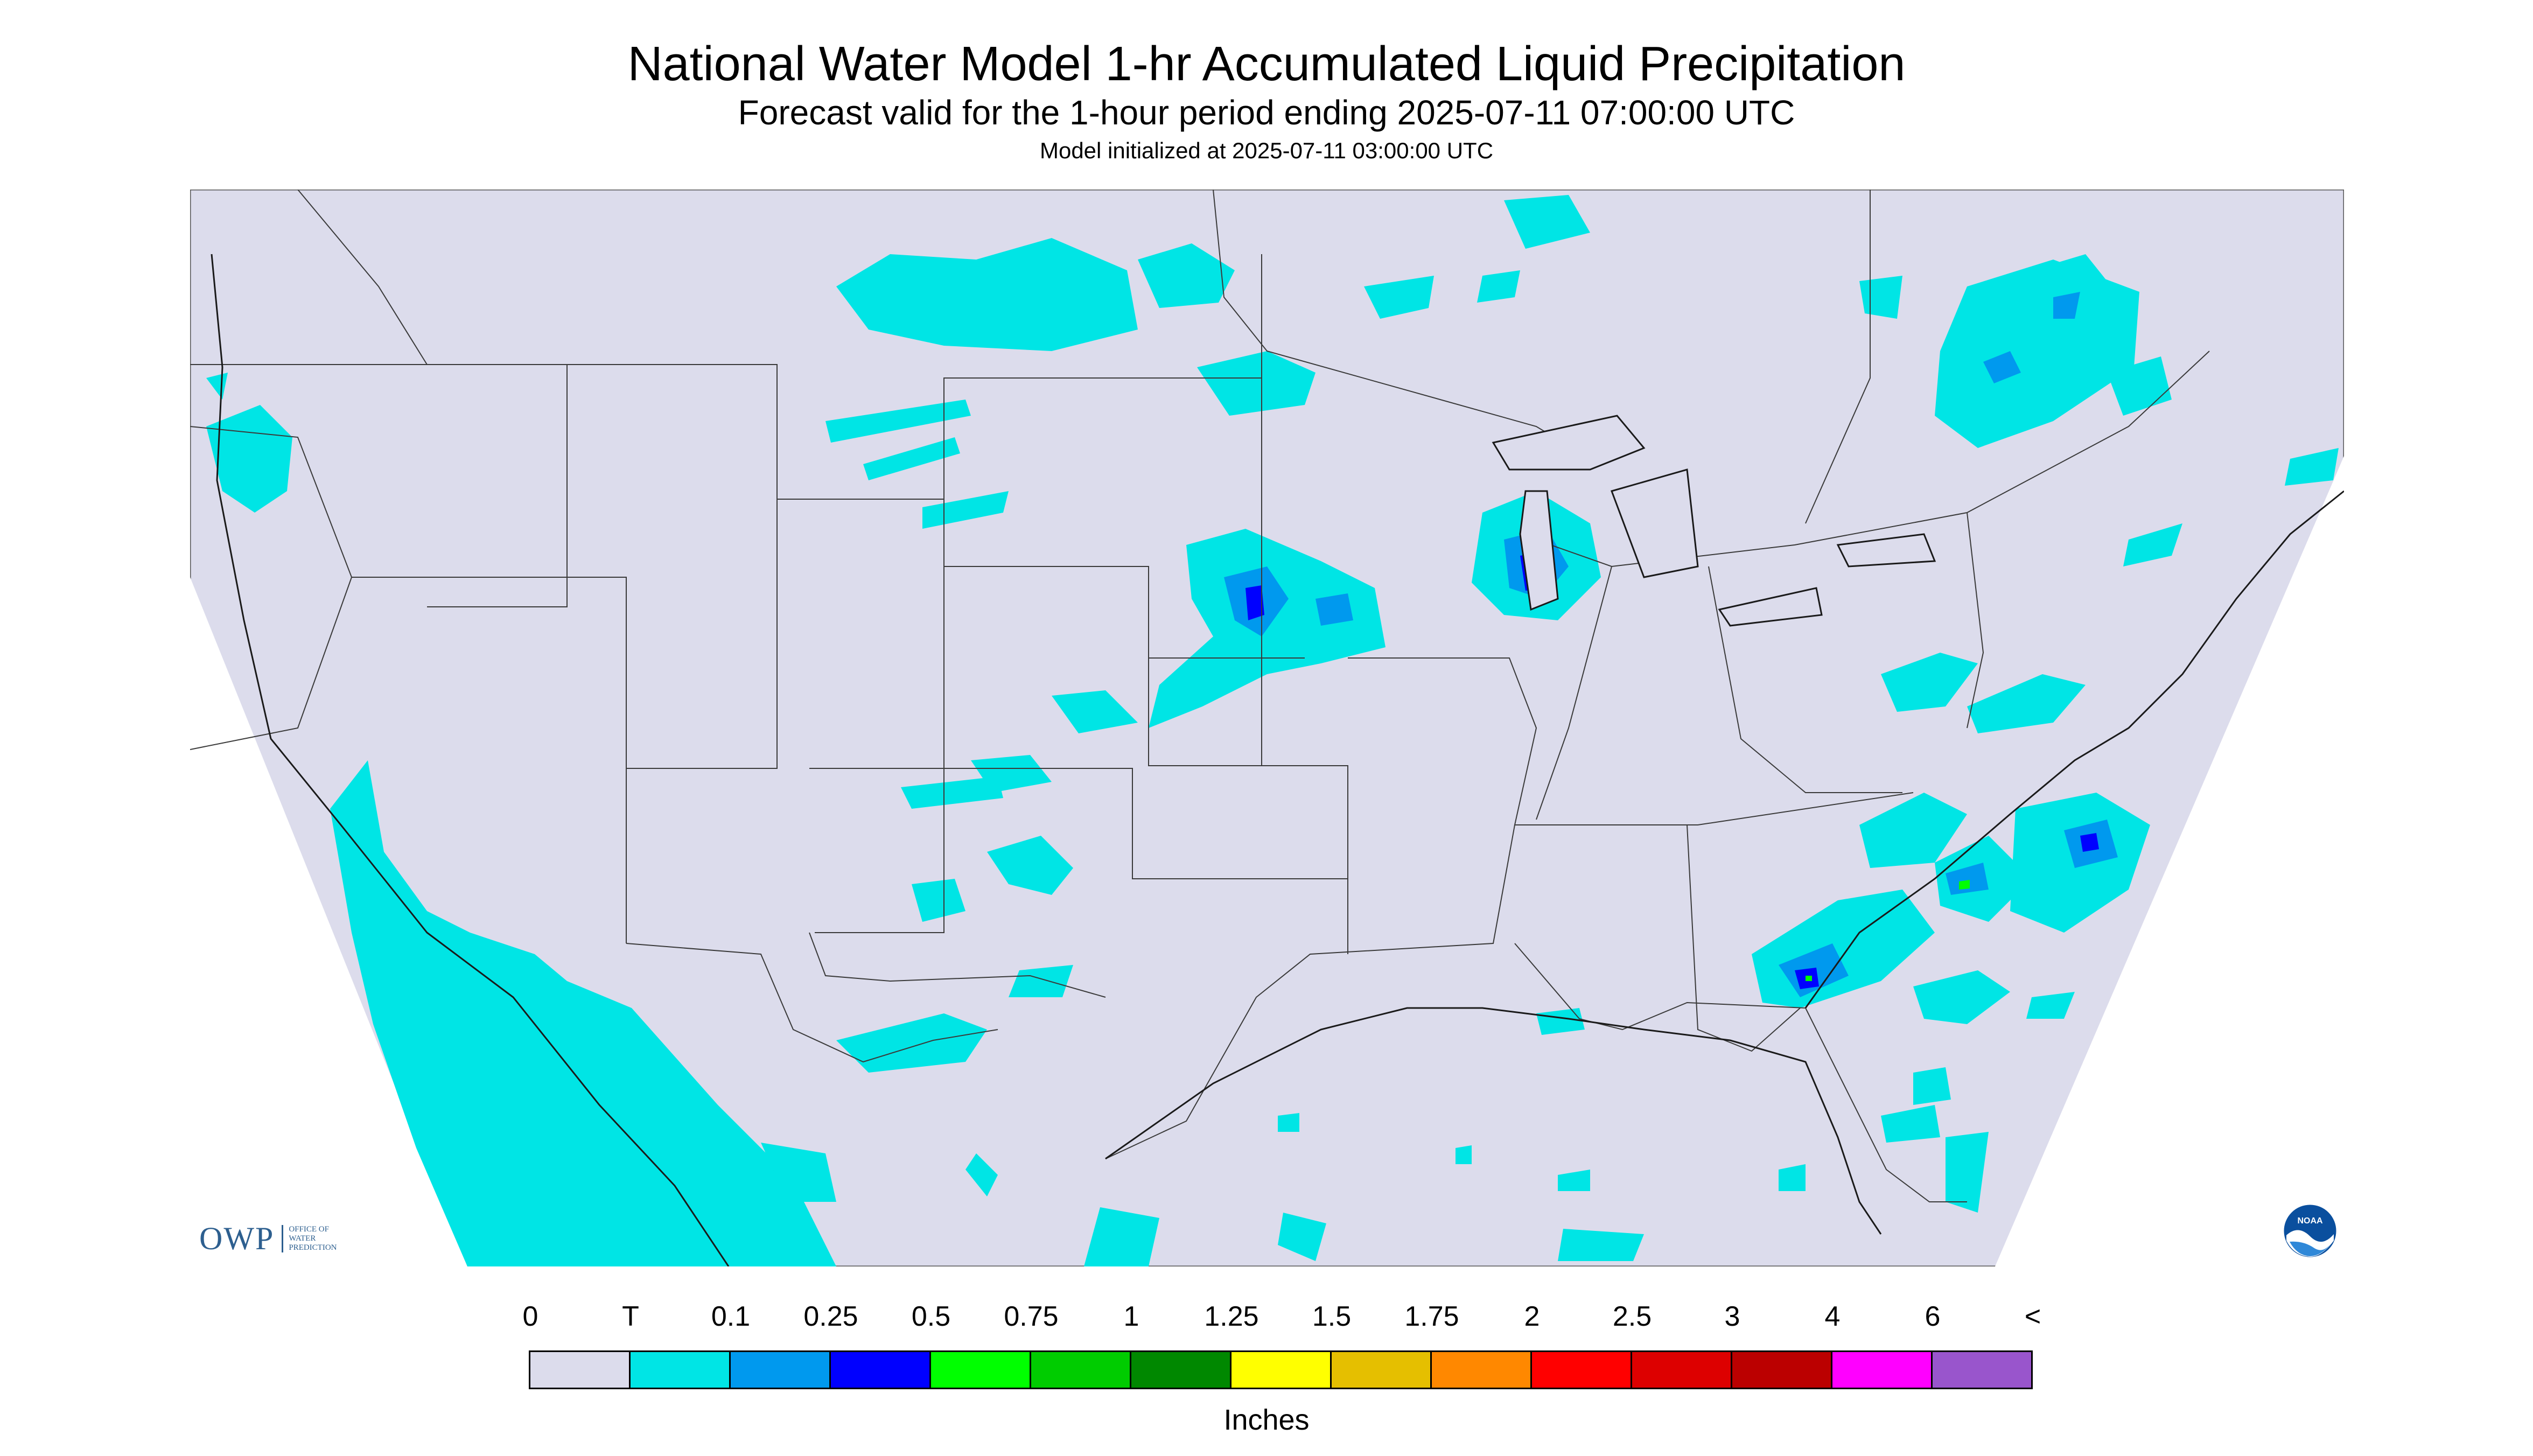 Image resolution: width=2533 pixels, height=1456 pixels. What do you see at coordinates (1231, 1316) in the screenshot?
I see `legend-tick-label: 1.25` at bounding box center [1231, 1316].